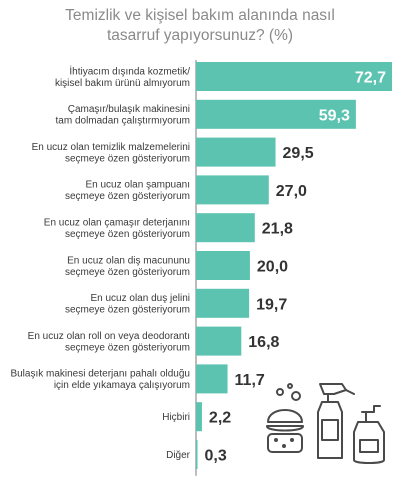 The height and width of the screenshot is (489, 400). I want to click on pump-bottle-icon, so click(369, 434).